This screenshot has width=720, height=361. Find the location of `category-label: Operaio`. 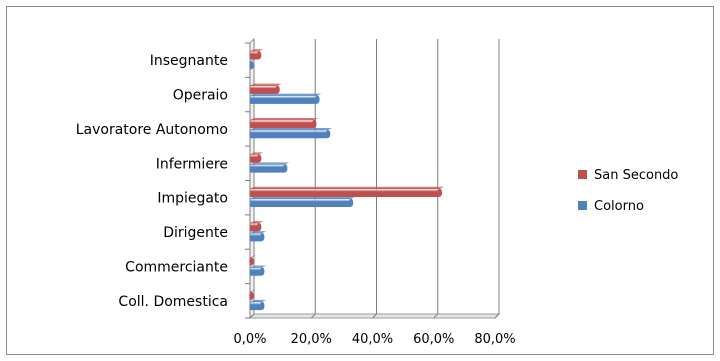

category-label: Operaio is located at coordinates (200, 96).